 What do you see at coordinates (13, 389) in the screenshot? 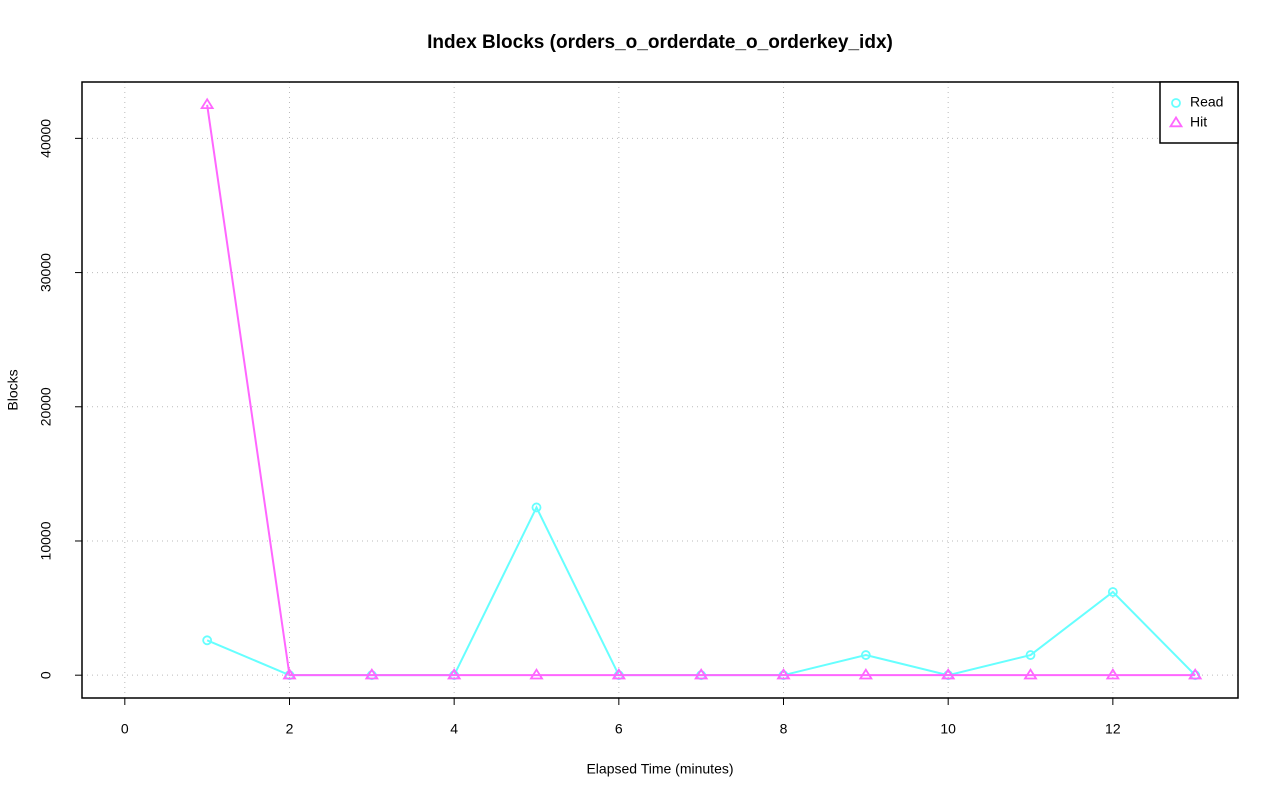
I see `y-axis-label: Blocks` at bounding box center [13, 389].